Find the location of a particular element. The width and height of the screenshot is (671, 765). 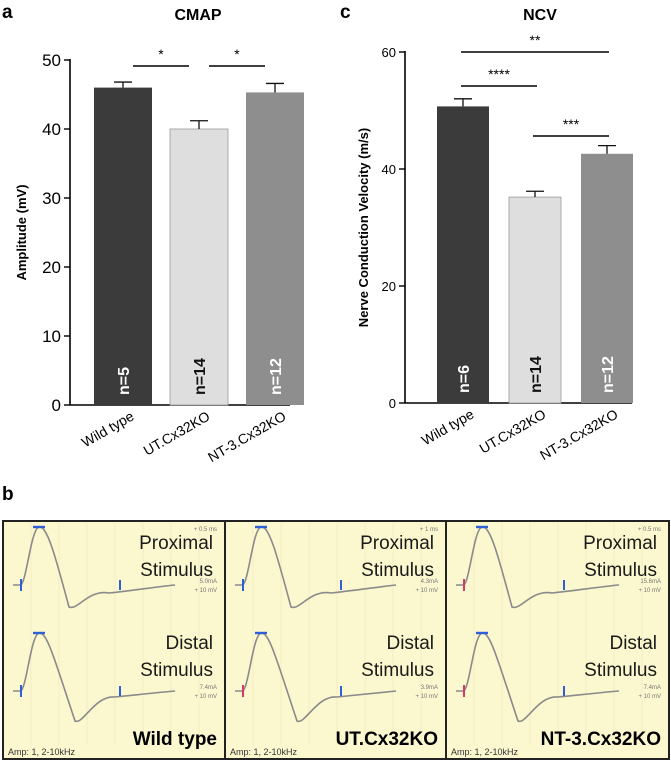

cmap-y-tick-label: 0 is located at coordinates (56, 405).